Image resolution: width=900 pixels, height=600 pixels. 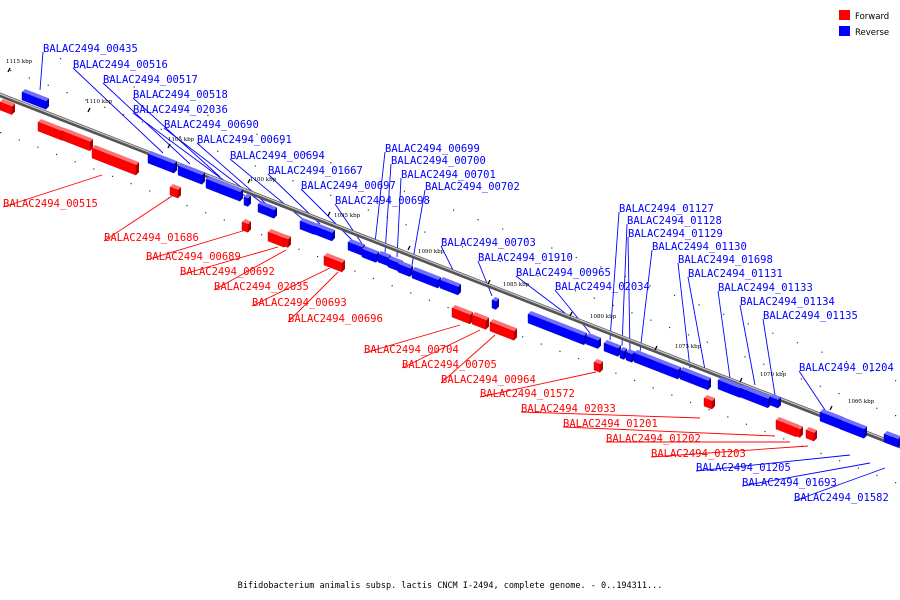 I want to click on reverse-gene-label: BALAC2494_00690, so click(x=211, y=125).